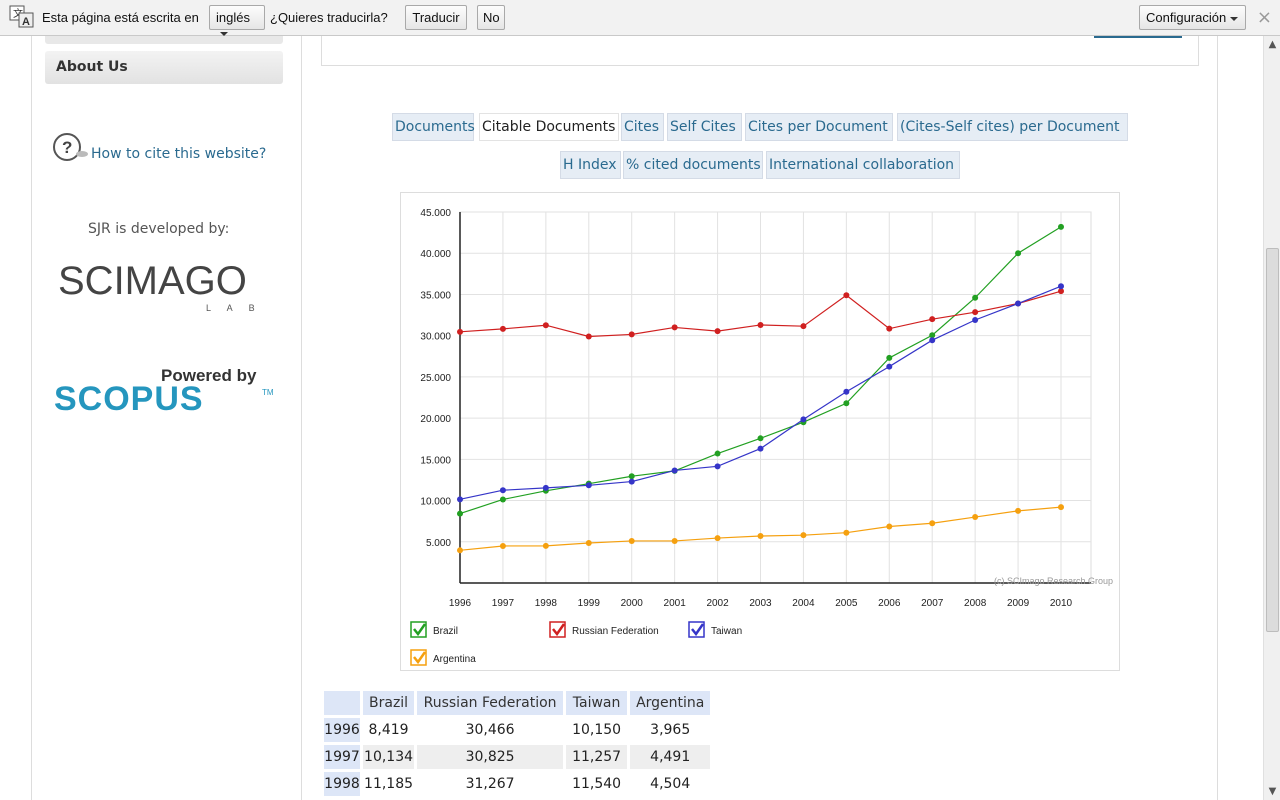 This screenshot has height=800, width=1280. What do you see at coordinates (889, 603) in the screenshot?
I see `x-tick-label: 2006` at bounding box center [889, 603].